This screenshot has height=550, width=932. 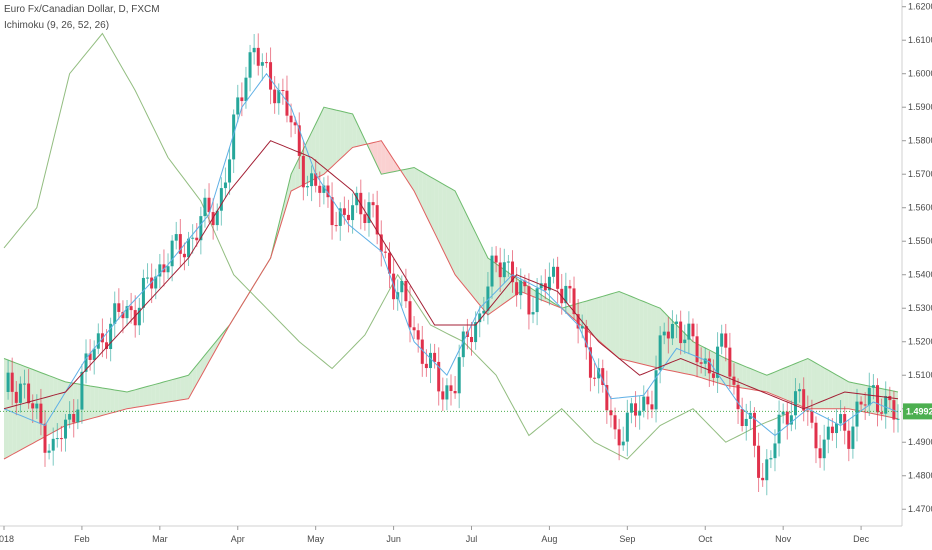 I want to click on y-tick-label: 1.55000, so click(x=920, y=241).